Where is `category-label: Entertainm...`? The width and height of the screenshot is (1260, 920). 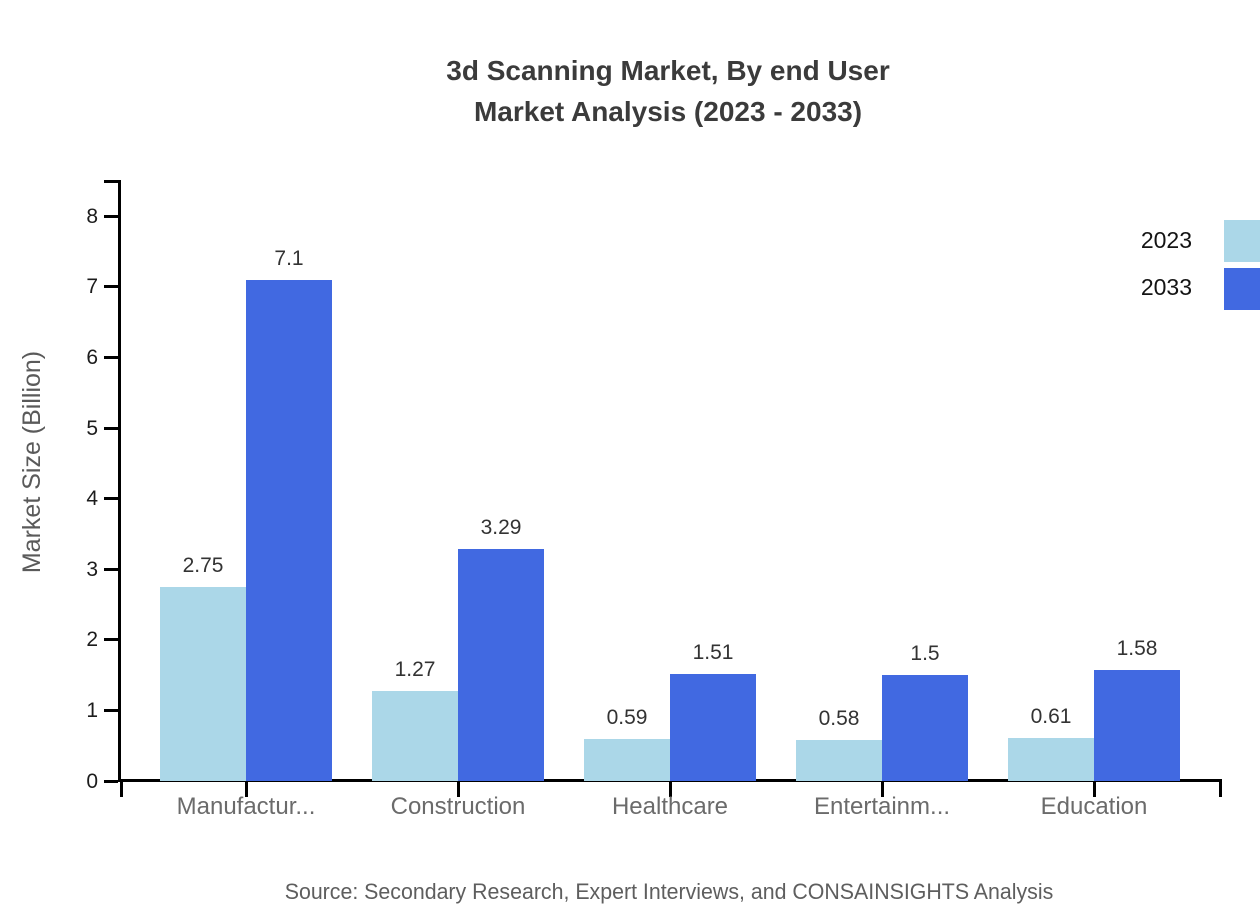
category-label: Entertainm... is located at coordinates (882, 806).